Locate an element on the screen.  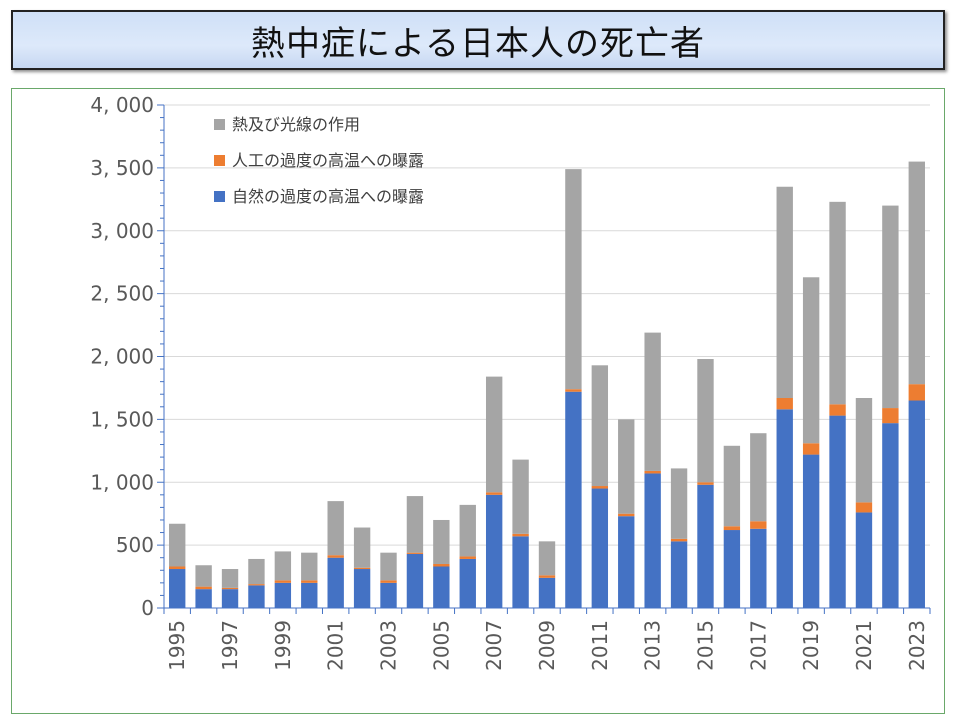
bar-natural-1997 is located at coordinates (230, 598).